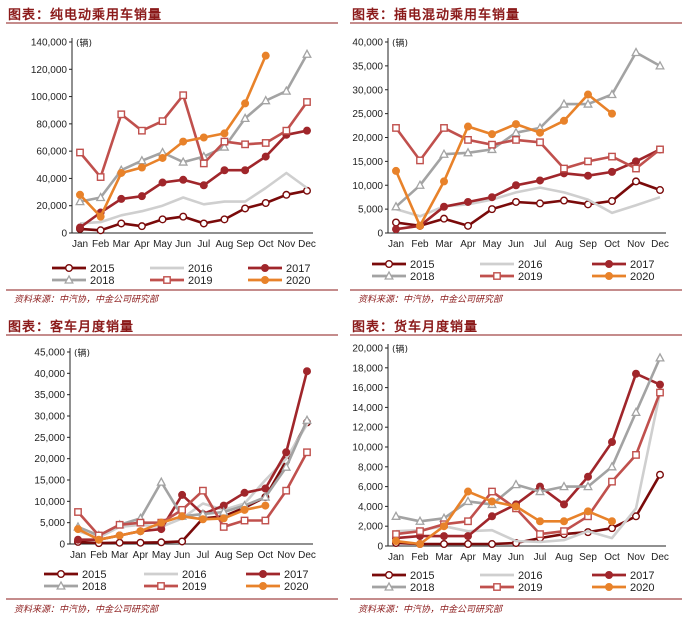 The height and width of the screenshot is (624, 687). I want to click on y-tick-label: 25,000, so click(49, 438).